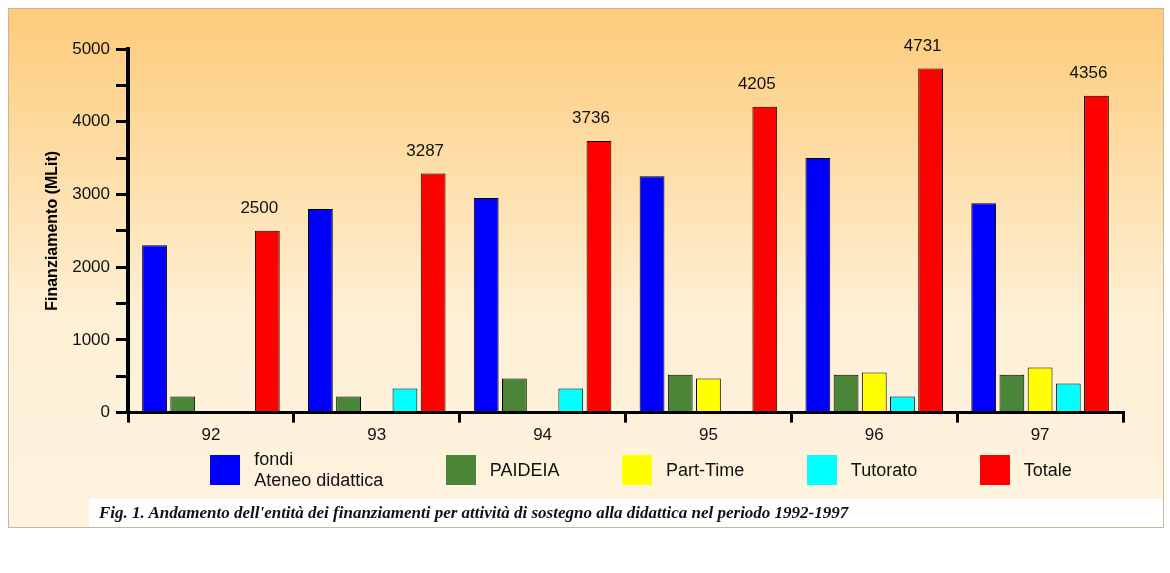 This screenshot has width=1170, height=573. I want to click on y-tick-label: 0, so click(105, 412).